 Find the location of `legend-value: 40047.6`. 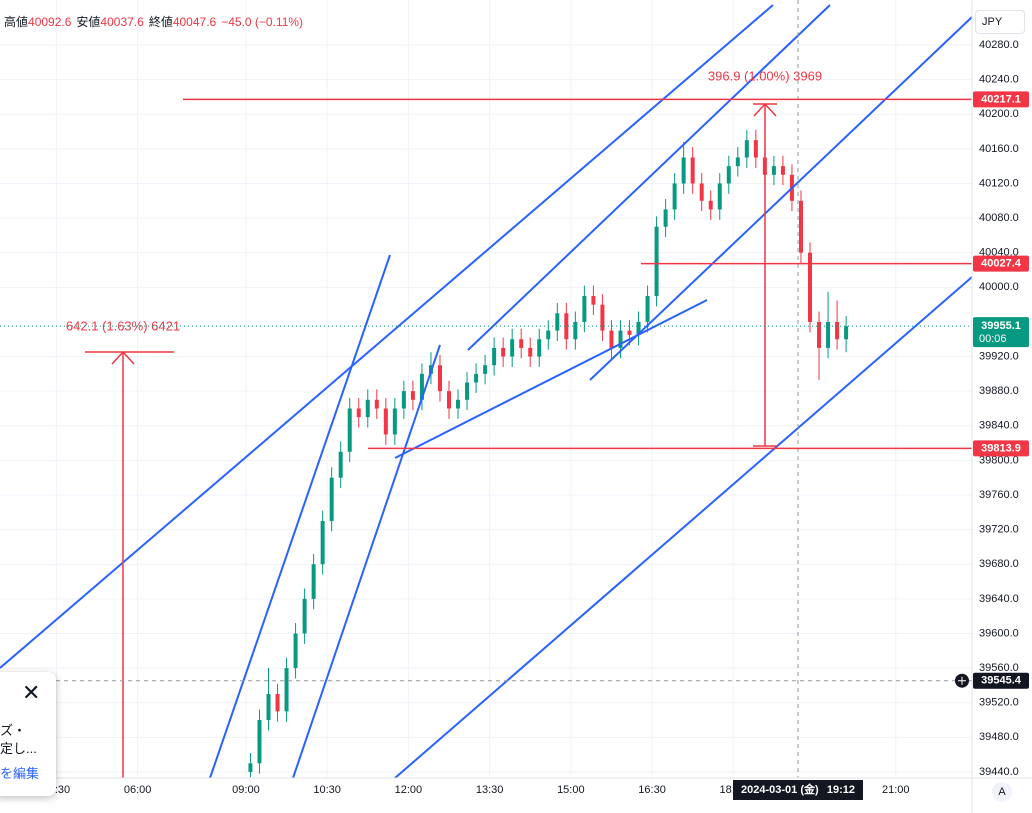

legend-value: 40047.6 is located at coordinates (194, 22).